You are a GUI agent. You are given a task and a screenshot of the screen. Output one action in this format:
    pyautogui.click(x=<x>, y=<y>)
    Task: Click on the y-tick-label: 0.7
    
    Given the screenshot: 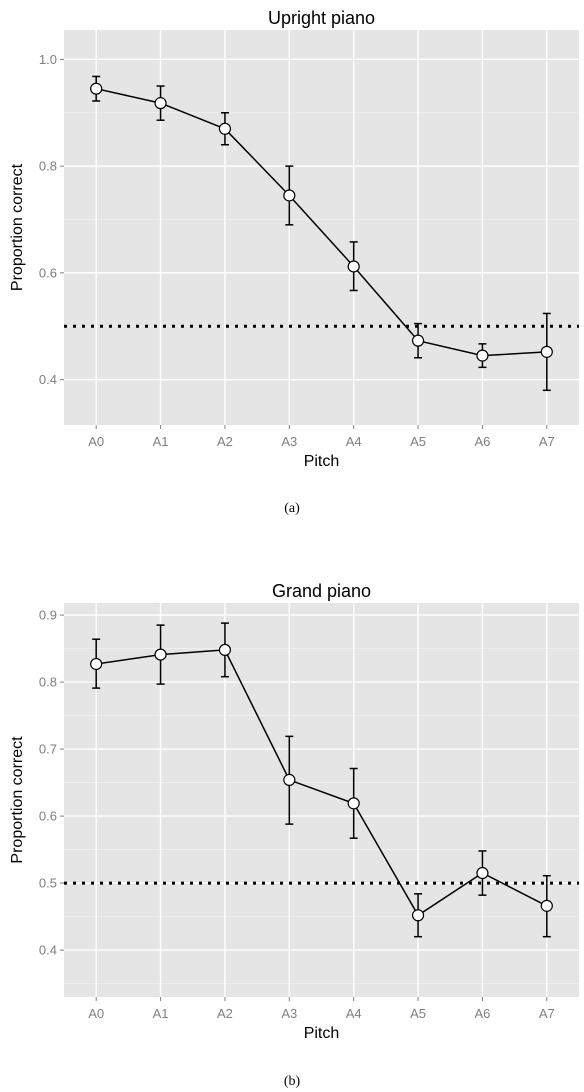 What is the action you would take?
    pyautogui.click(x=48, y=749)
    